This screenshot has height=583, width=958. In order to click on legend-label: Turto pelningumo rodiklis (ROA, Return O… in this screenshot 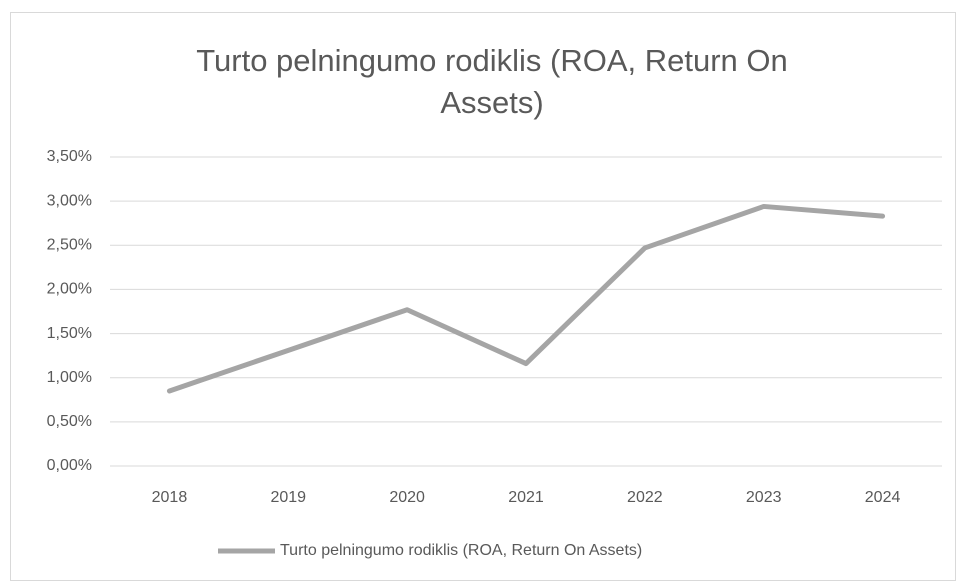, I will do `click(461, 550)`.